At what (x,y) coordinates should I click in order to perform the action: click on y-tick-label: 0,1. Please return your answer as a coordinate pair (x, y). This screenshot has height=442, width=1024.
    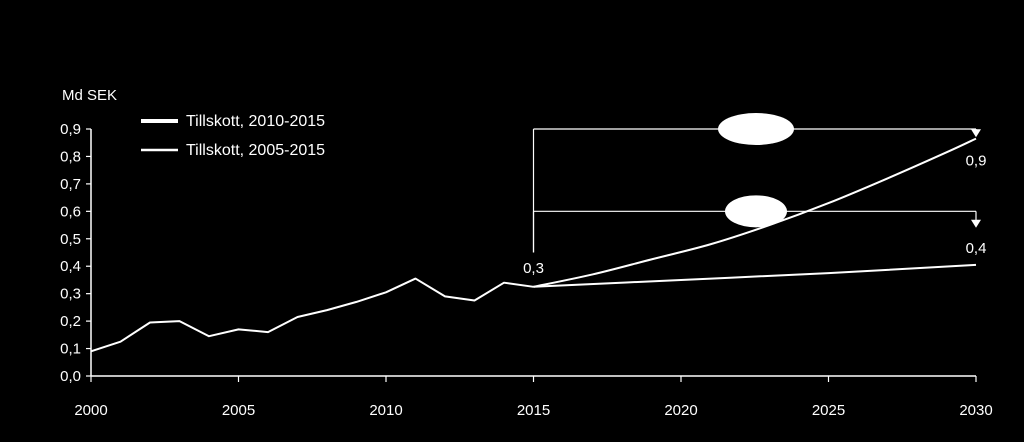
    Looking at the image, I should click on (70, 349).